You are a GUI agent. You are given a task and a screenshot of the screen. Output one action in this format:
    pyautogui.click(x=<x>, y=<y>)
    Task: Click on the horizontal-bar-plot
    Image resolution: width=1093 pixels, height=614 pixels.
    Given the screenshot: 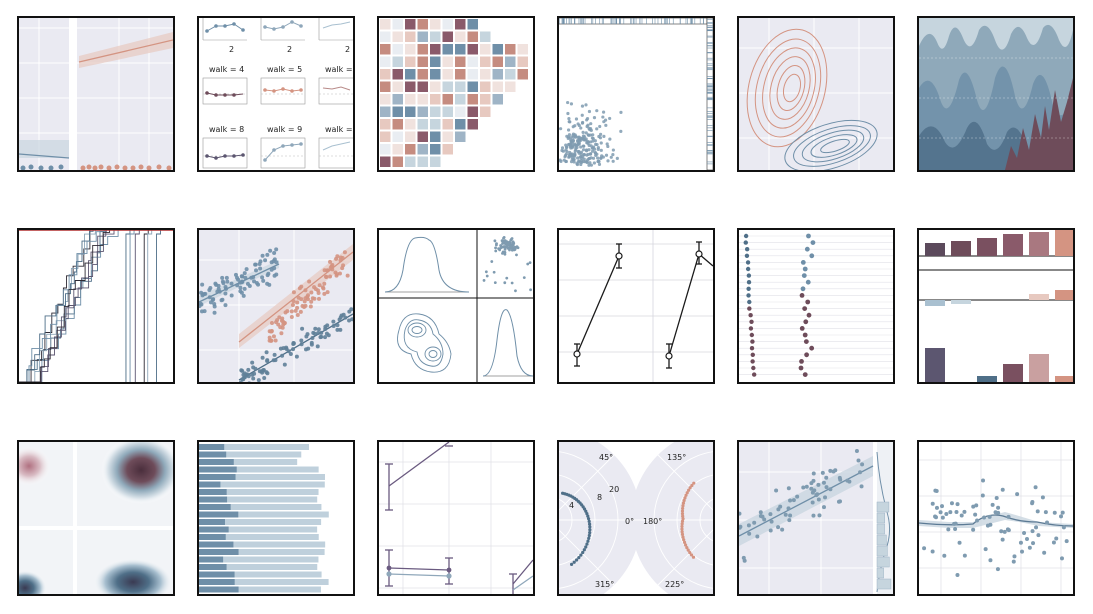 What is the action you would take?
    pyautogui.click(x=276, y=518)
    